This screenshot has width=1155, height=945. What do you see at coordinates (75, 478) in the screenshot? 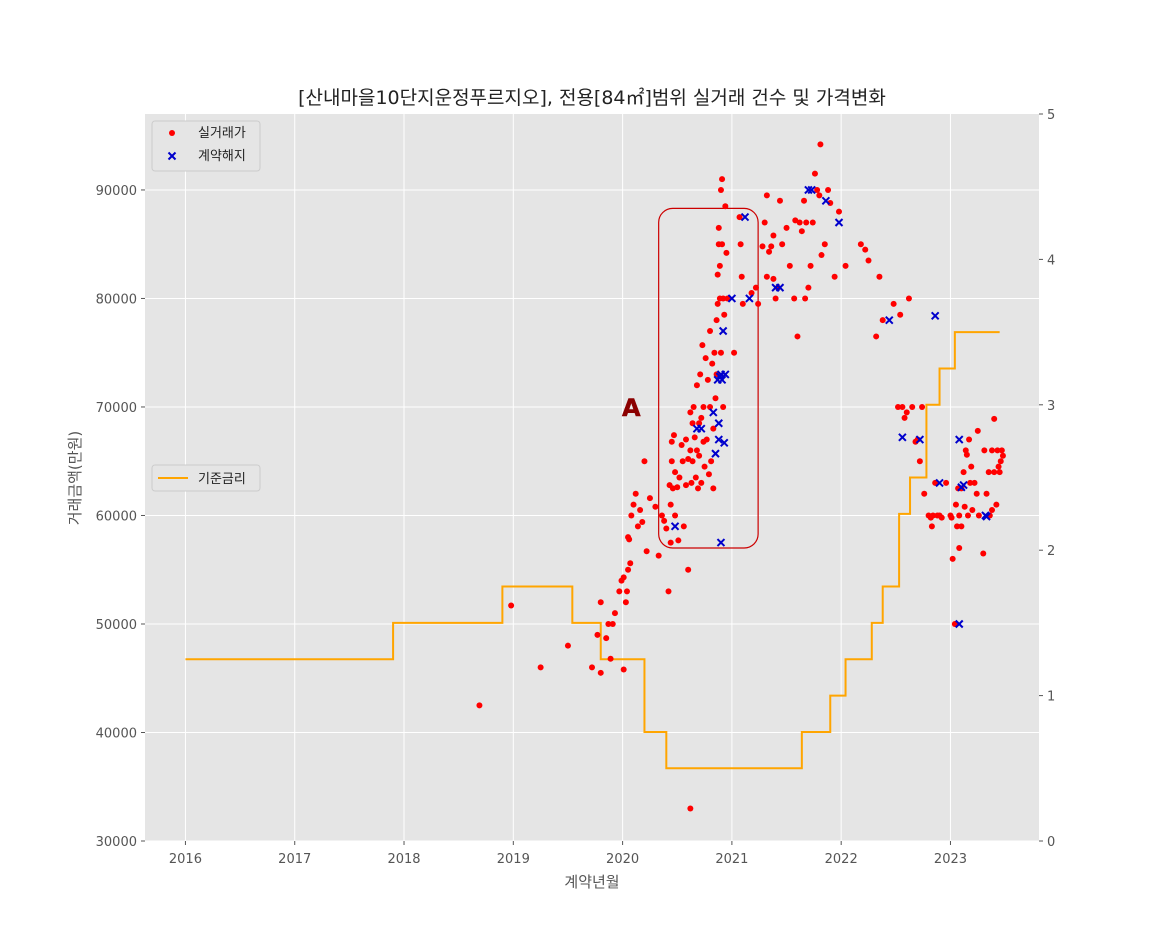
I see `y-axis-label: 거래금액(만원)` at bounding box center [75, 478].